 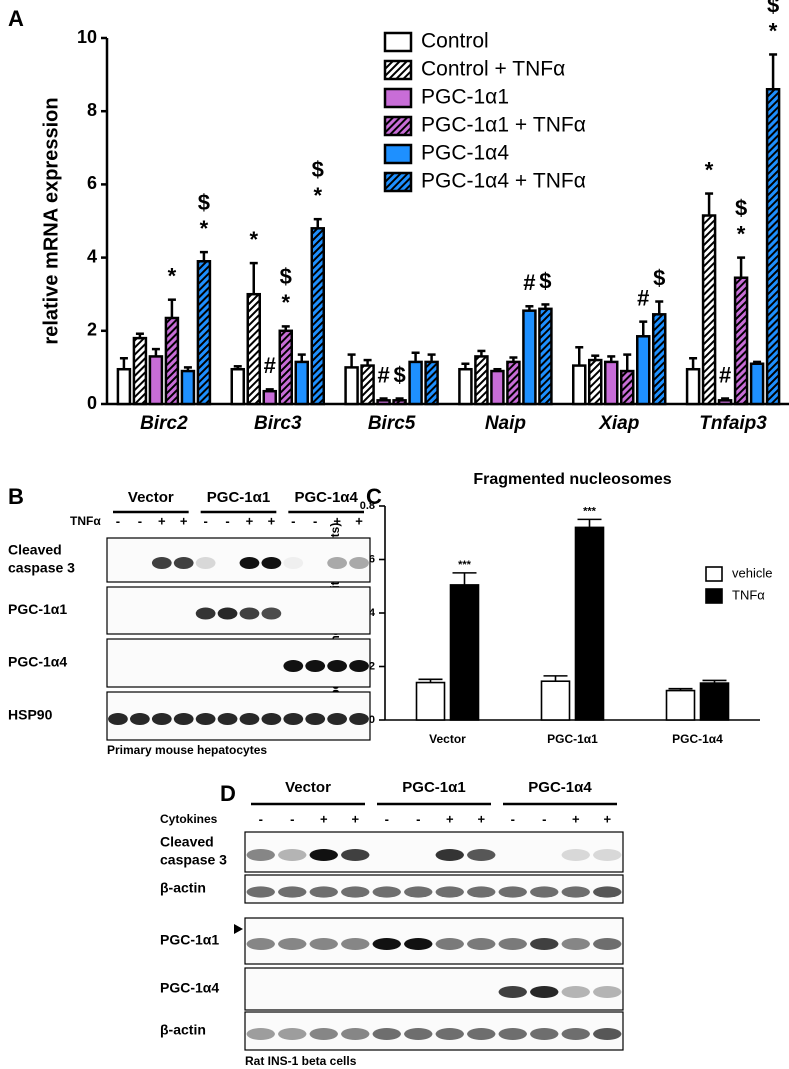 I want to click on y-tick-label: 8, so click(x=92, y=110).